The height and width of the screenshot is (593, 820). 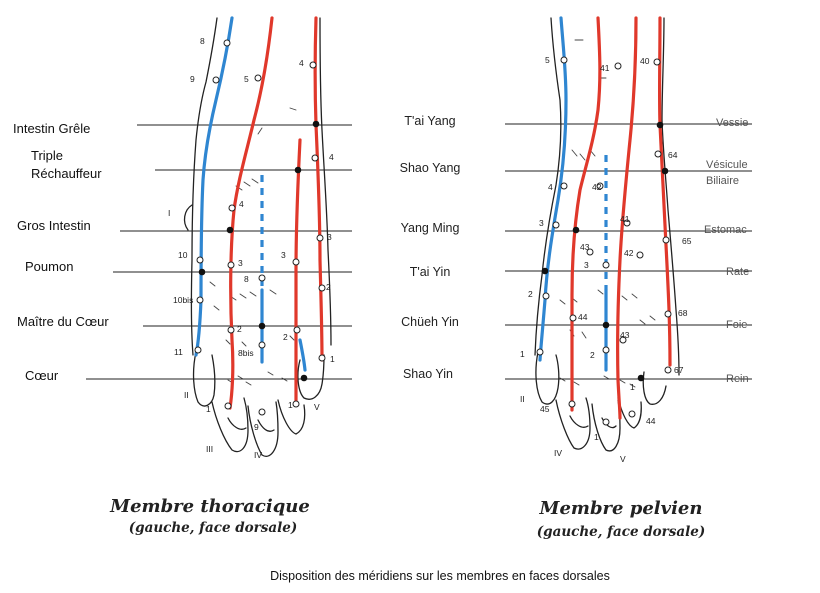 What do you see at coordinates (301, 63) in the screenshot?
I see `pt-l-4a: 4` at bounding box center [301, 63].